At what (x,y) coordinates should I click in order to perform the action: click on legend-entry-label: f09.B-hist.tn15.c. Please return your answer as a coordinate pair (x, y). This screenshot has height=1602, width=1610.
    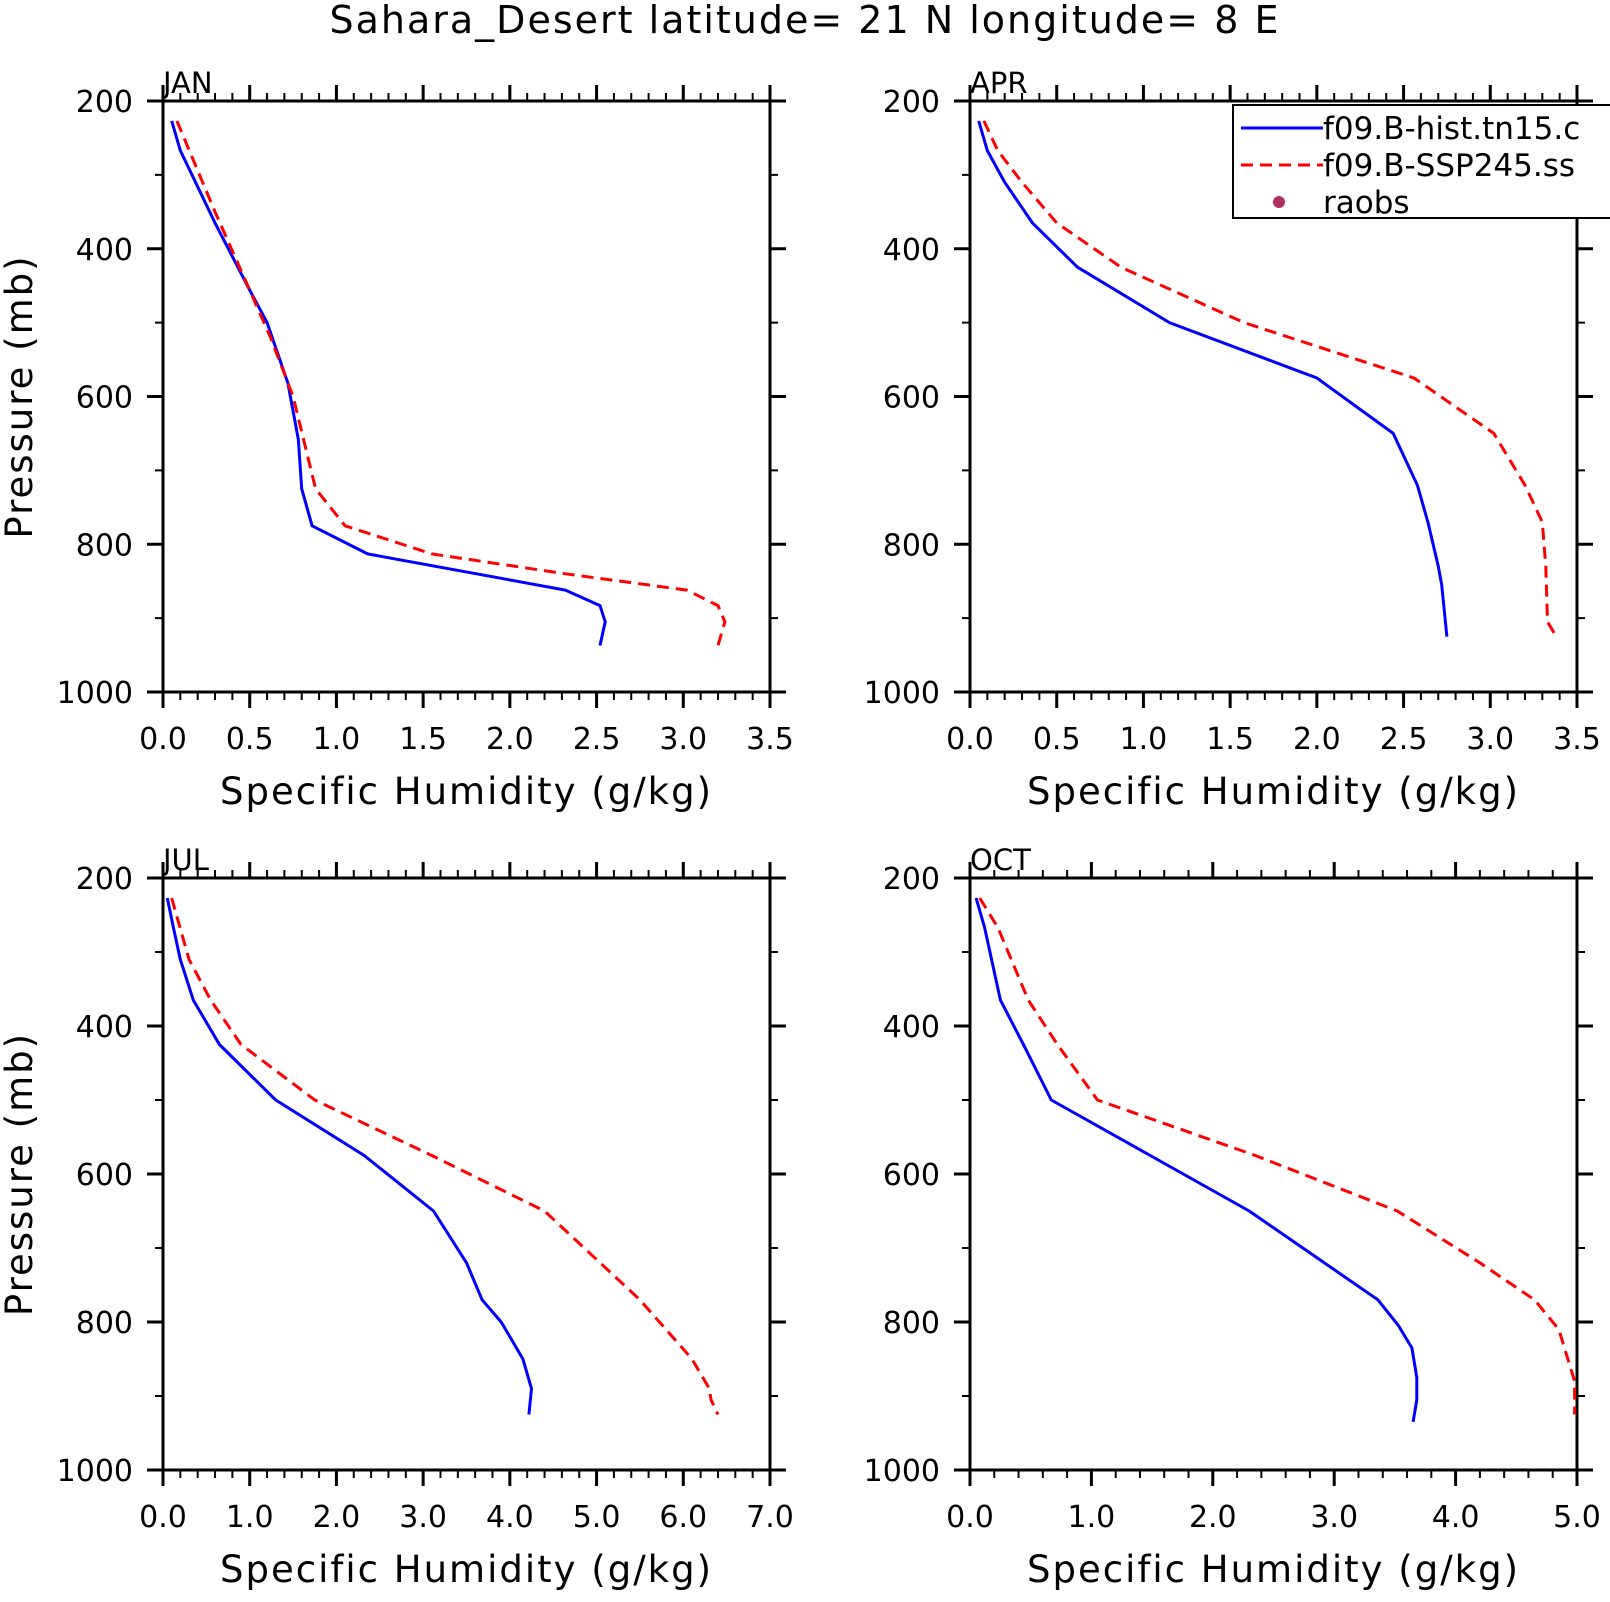
    Looking at the image, I should click on (1451, 129).